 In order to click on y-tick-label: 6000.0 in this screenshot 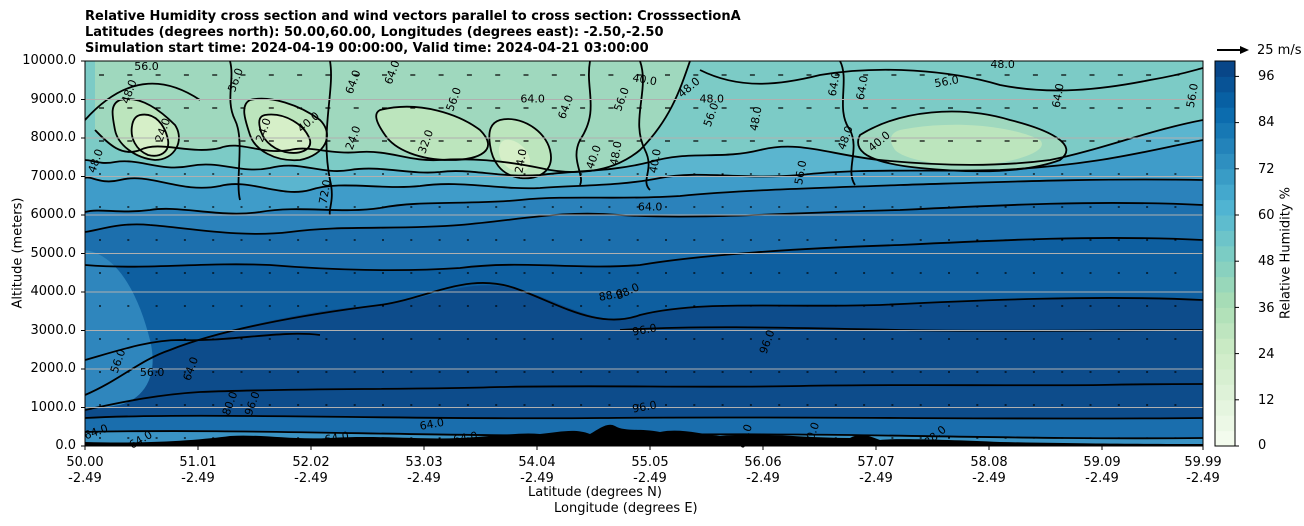, I will do `click(53, 214)`.